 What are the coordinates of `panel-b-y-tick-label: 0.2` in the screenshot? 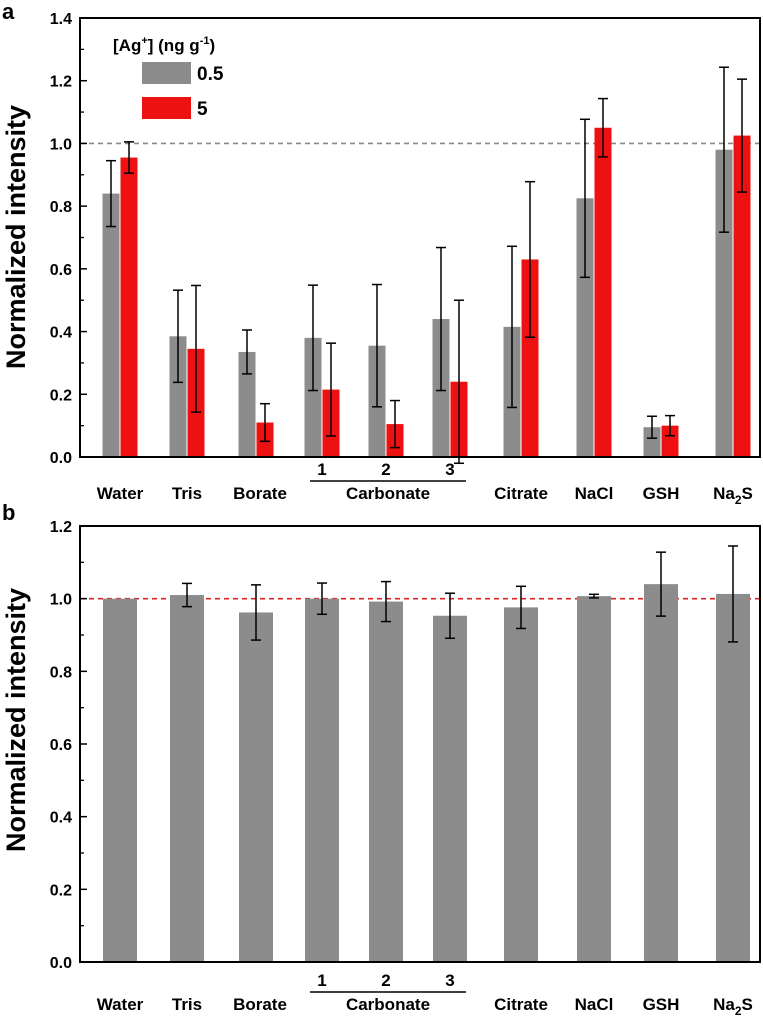 It's located at (61, 890).